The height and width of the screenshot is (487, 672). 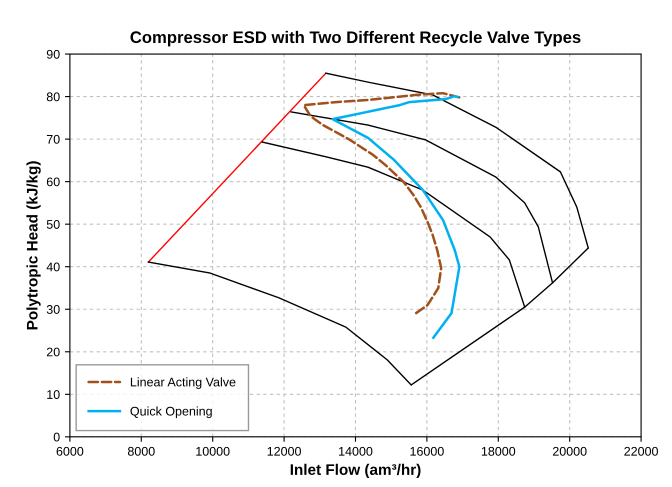 What do you see at coordinates (355, 38) in the screenshot?
I see `chart-title: Compressor ESD with Two Different Recycle Valve Types` at bounding box center [355, 38].